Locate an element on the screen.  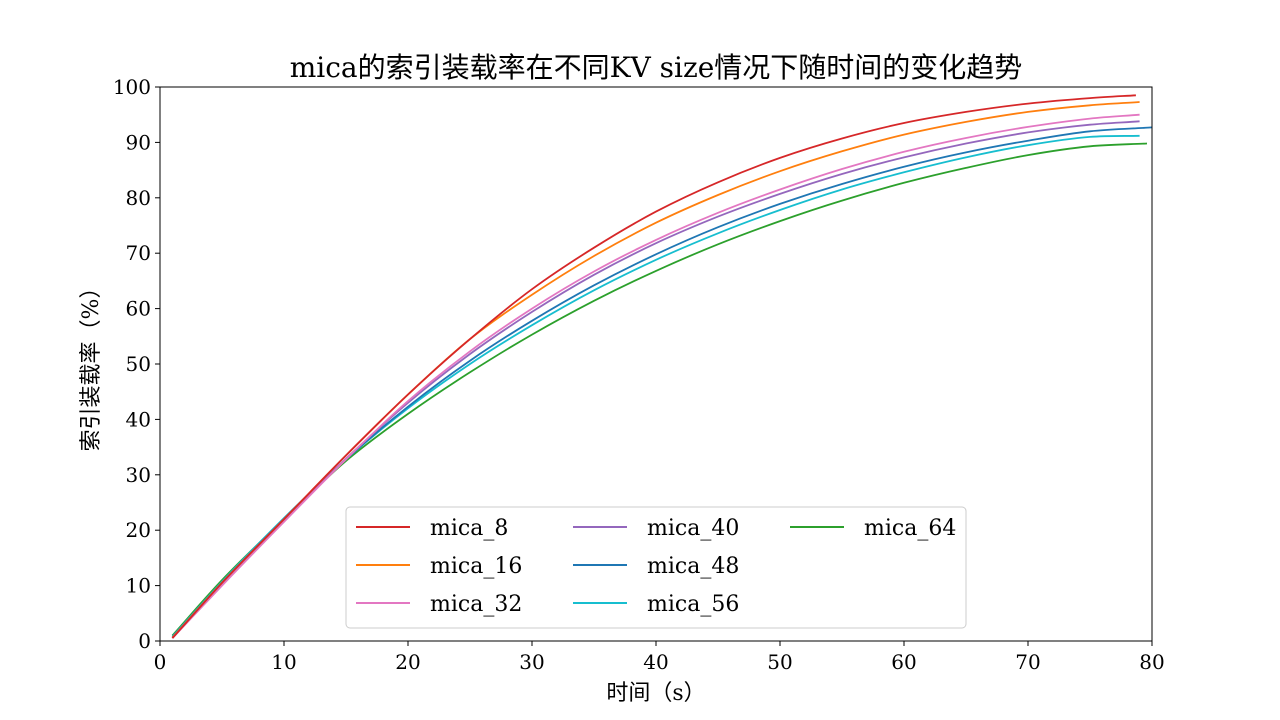
y-tick-label: 70 is located at coordinates (138, 253).